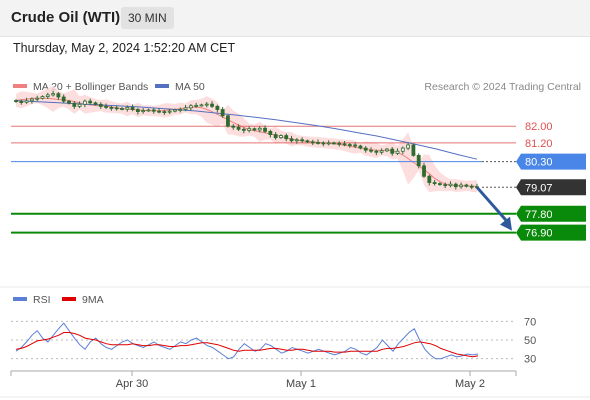 Image resolution: width=590 pixels, height=400 pixels. Describe the element at coordinates (132, 384) in the screenshot. I see `time-tick-label: Apr 30` at that location.